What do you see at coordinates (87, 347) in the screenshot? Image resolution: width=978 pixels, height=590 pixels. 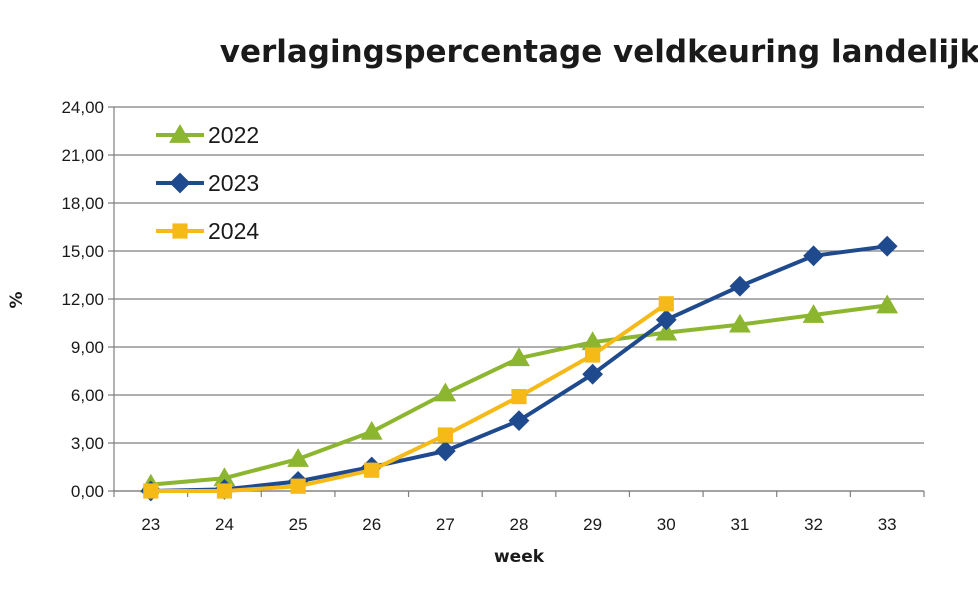 I see `y-tick-label-3: 9,00` at bounding box center [87, 347].